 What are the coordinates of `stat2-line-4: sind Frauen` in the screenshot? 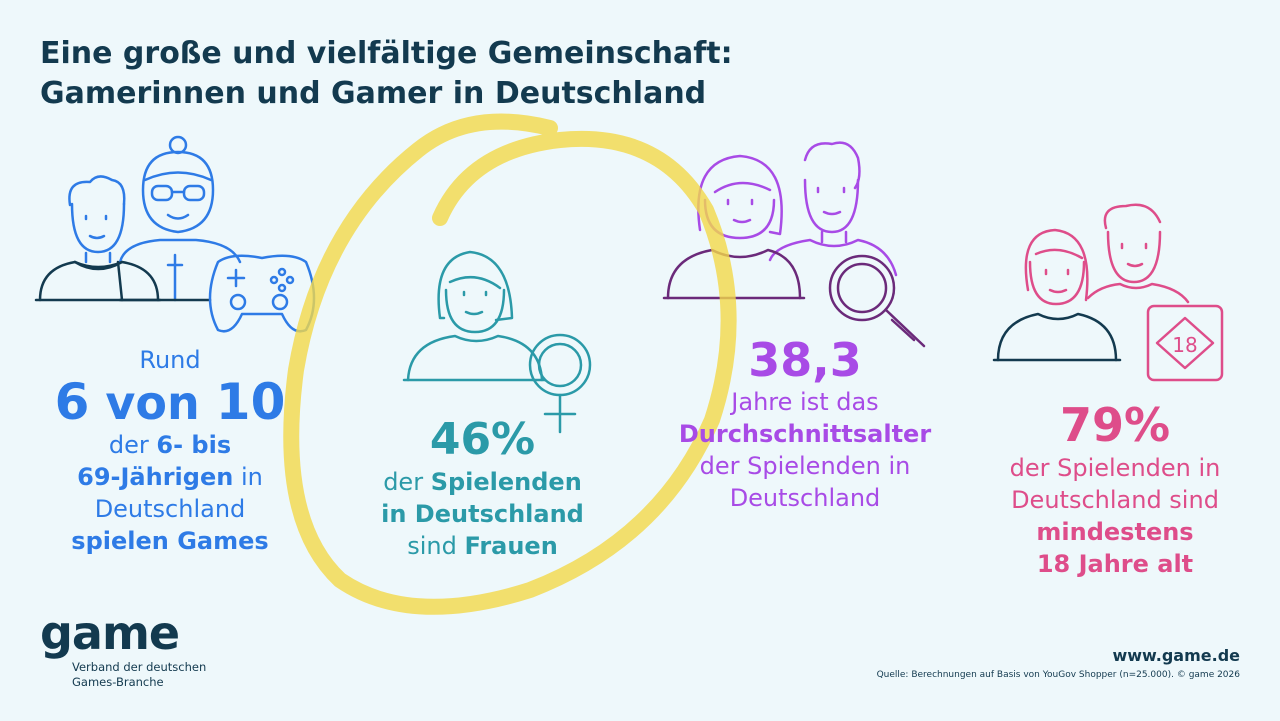 It's located at (482, 546).